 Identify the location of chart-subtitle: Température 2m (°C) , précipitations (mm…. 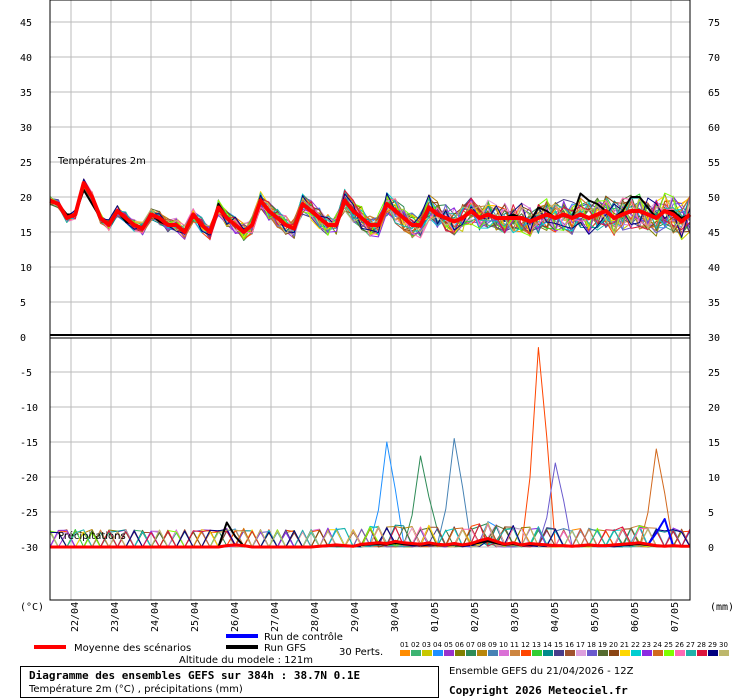
(136, 689).